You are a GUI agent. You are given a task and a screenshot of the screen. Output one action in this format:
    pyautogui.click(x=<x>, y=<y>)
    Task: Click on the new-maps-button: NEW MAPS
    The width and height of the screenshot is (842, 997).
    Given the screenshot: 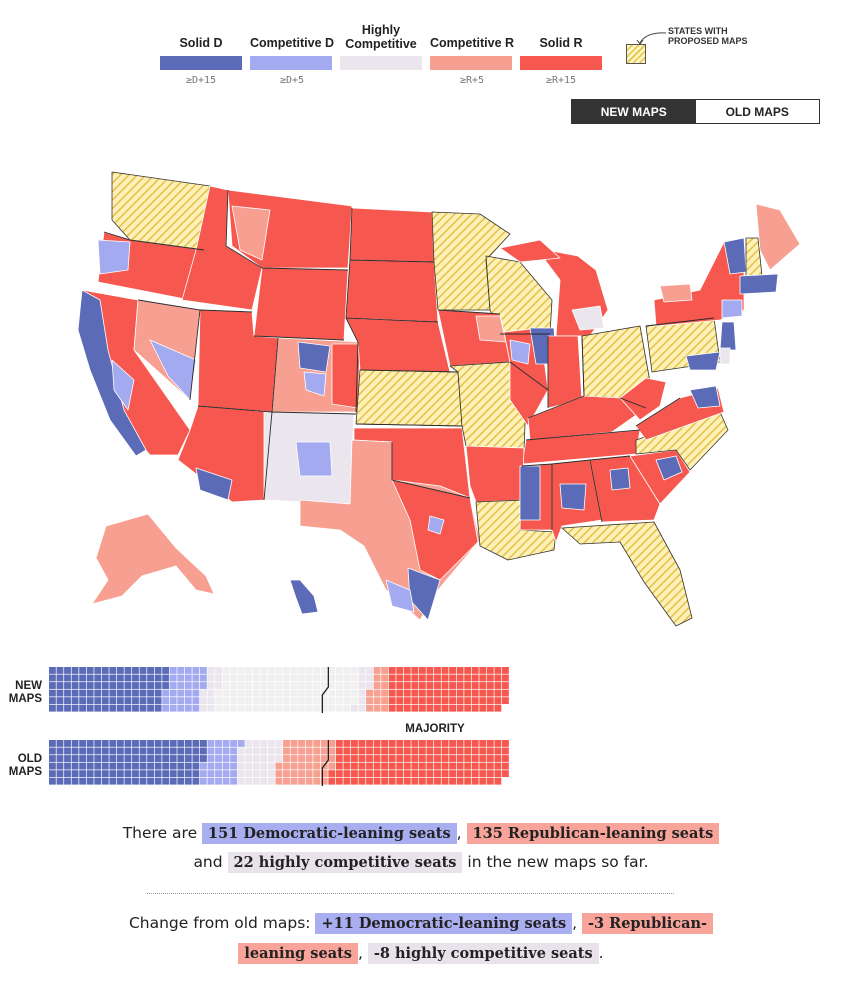 What is the action you would take?
    pyautogui.click(x=634, y=111)
    